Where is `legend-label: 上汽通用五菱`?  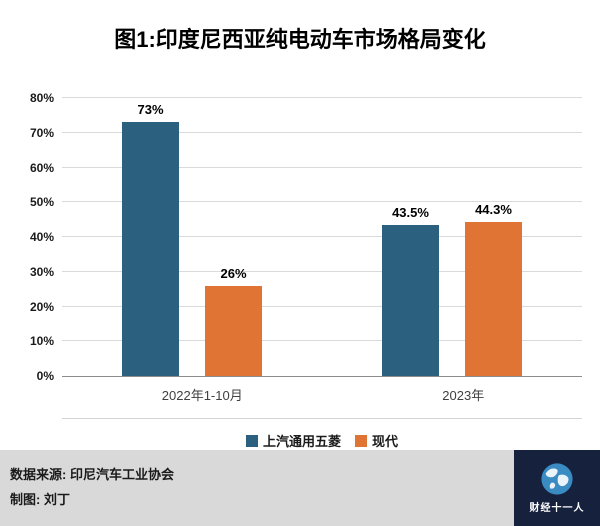
legend-label: 上汽通用五菱 is located at coordinates (301, 441).